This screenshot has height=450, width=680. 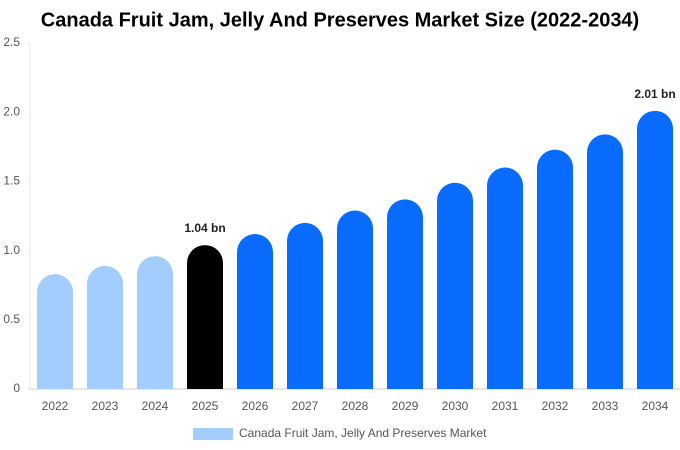 What do you see at coordinates (155, 406) in the screenshot?
I see `x-tick-label: 2024` at bounding box center [155, 406].